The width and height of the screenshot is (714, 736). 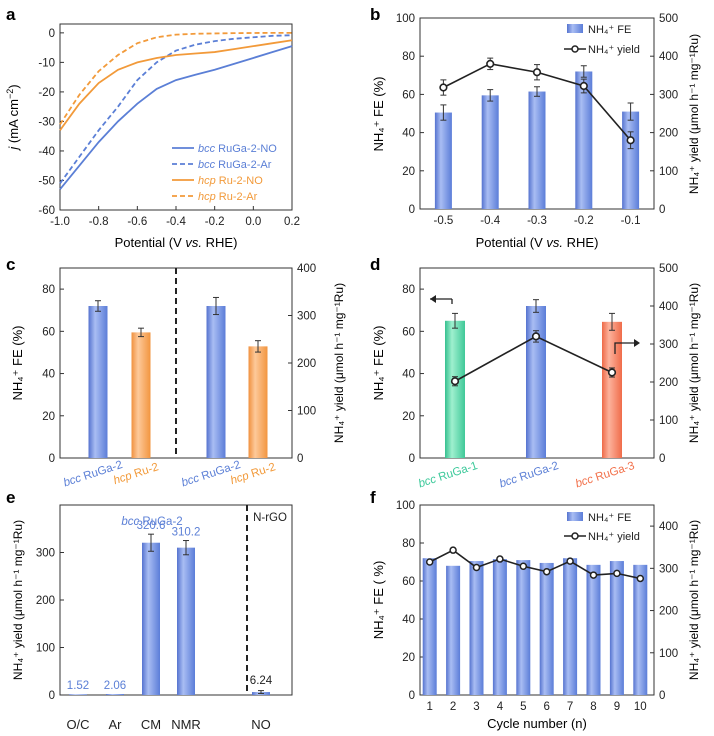 I want to click on panel-d-ytick-right-label: 400, so click(x=668, y=307).